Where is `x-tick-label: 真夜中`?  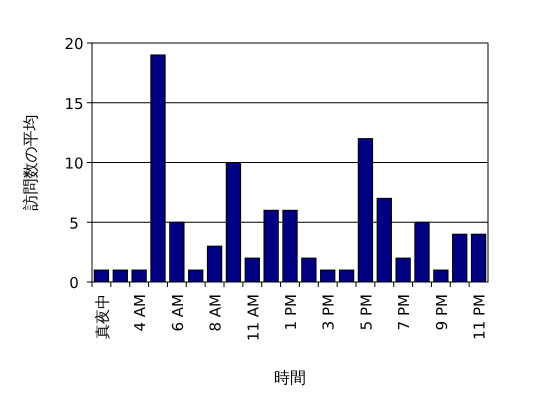 x-tick-label: 真夜中 is located at coordinates (102, 316).